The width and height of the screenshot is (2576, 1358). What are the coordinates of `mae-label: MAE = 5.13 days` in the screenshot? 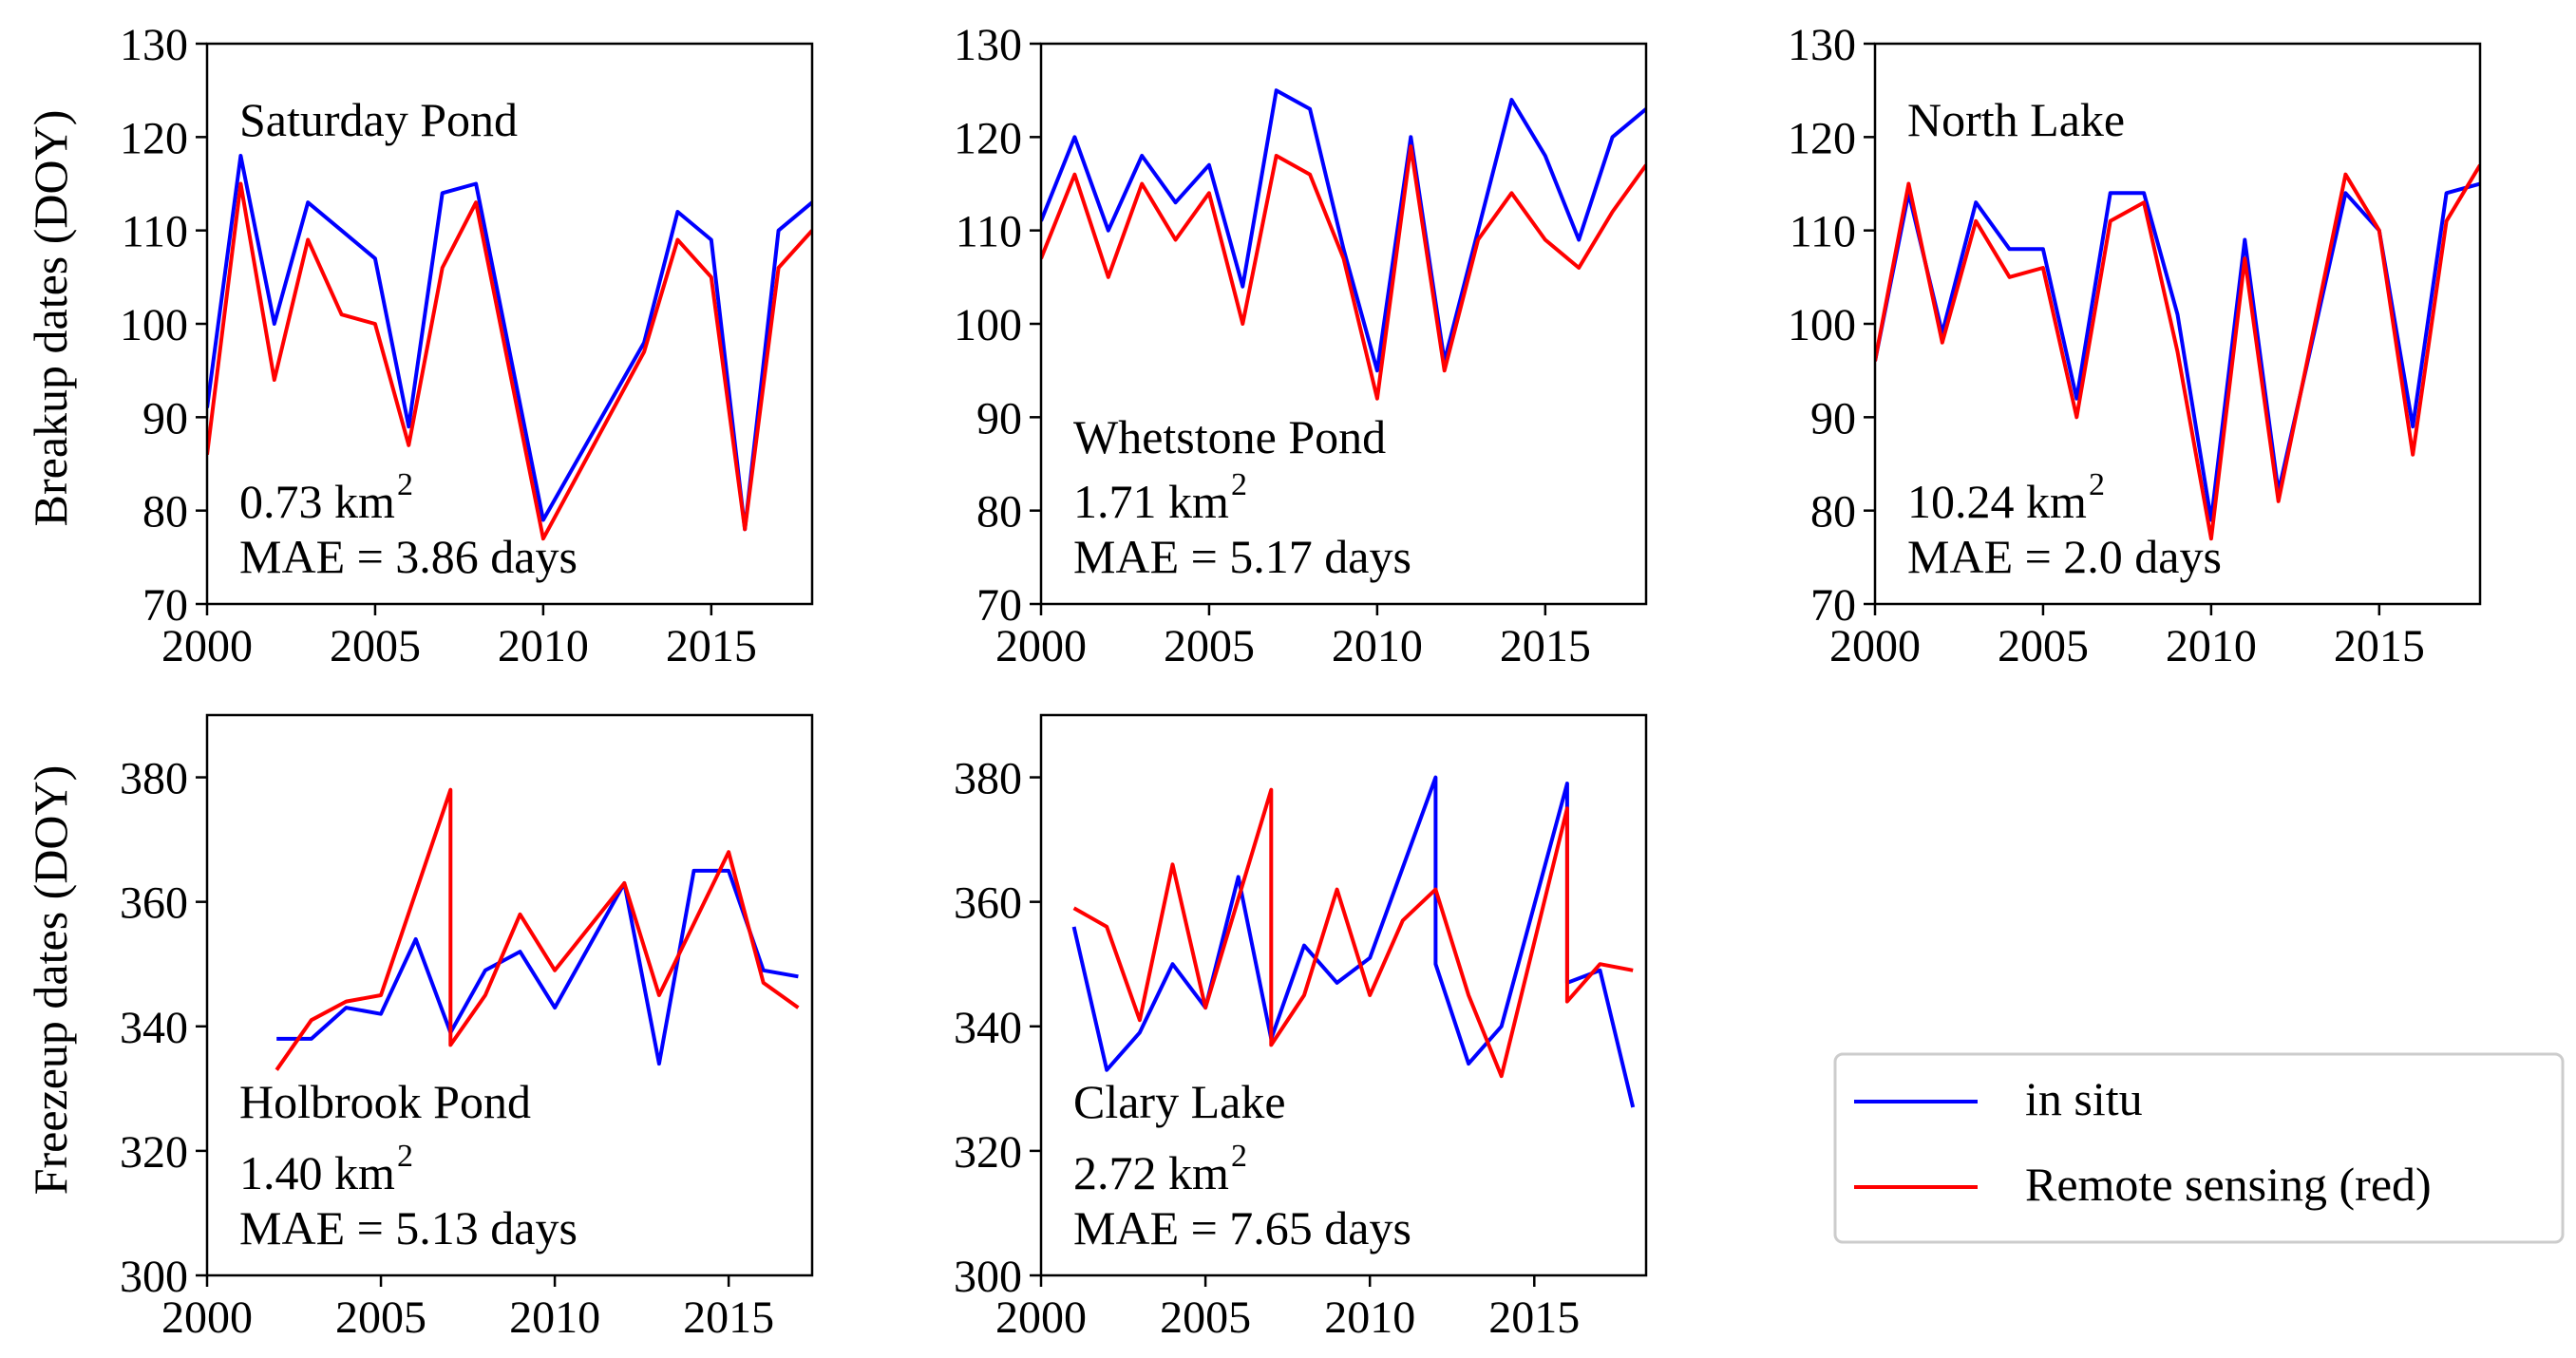 It's located at (408, 1227).